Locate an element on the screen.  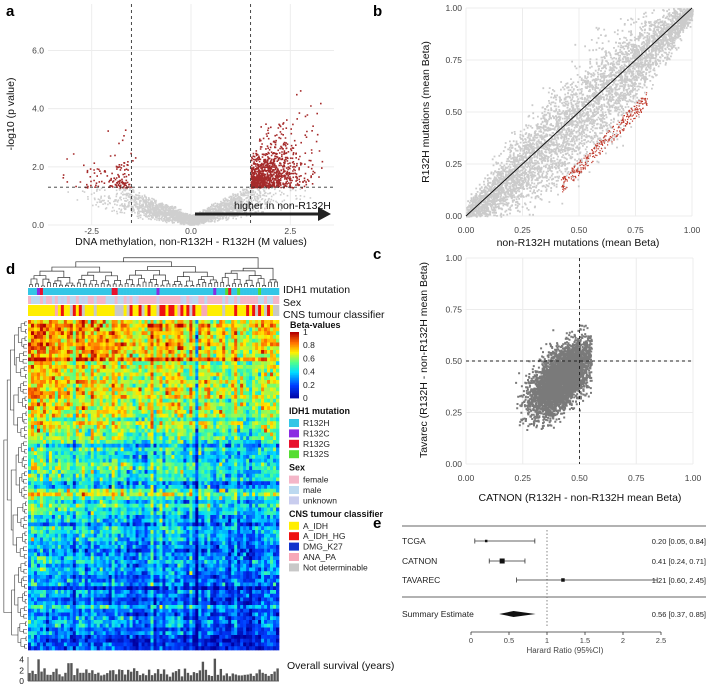
forest-summary-label: Summary Estimate is located at coordinates (438, 614).